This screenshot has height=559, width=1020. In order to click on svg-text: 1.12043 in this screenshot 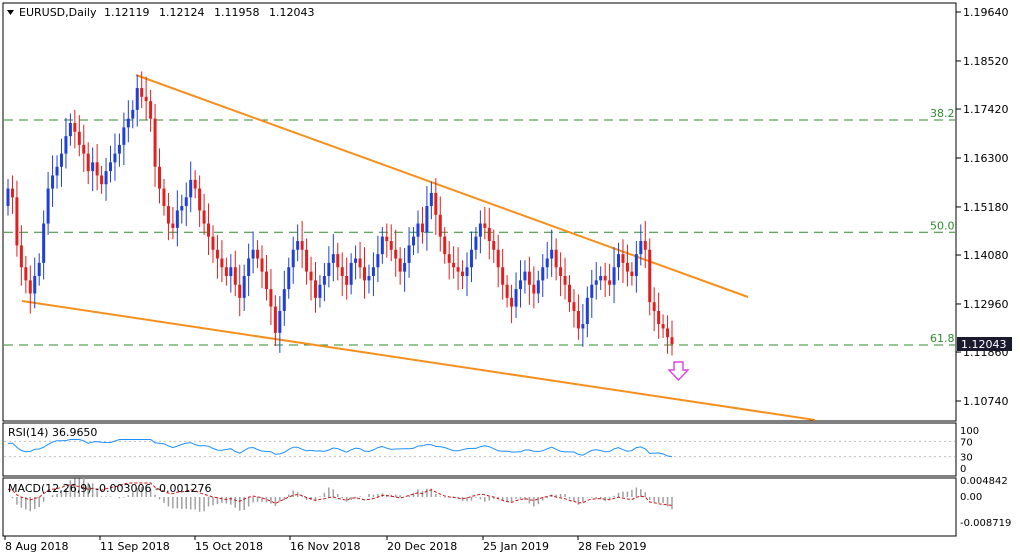, I will do `click(984, 344)`.